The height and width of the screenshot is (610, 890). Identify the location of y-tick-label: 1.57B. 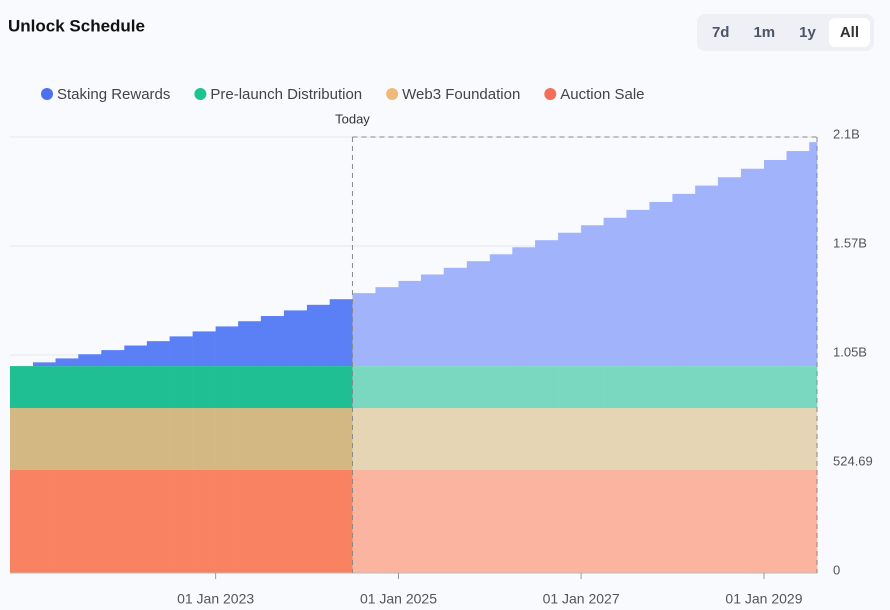
(850, 242).